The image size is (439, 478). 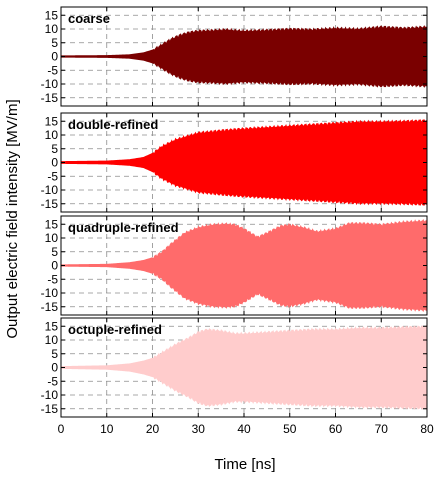 I want to click on series-envelope-coarse, so click(x=244, y=56).